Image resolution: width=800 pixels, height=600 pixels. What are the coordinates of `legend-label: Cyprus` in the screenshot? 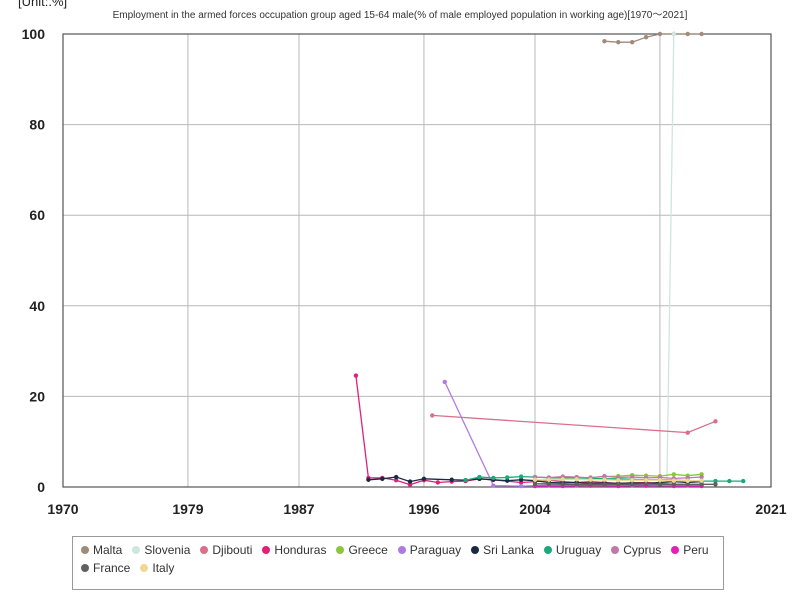 It's located at (642, 550).